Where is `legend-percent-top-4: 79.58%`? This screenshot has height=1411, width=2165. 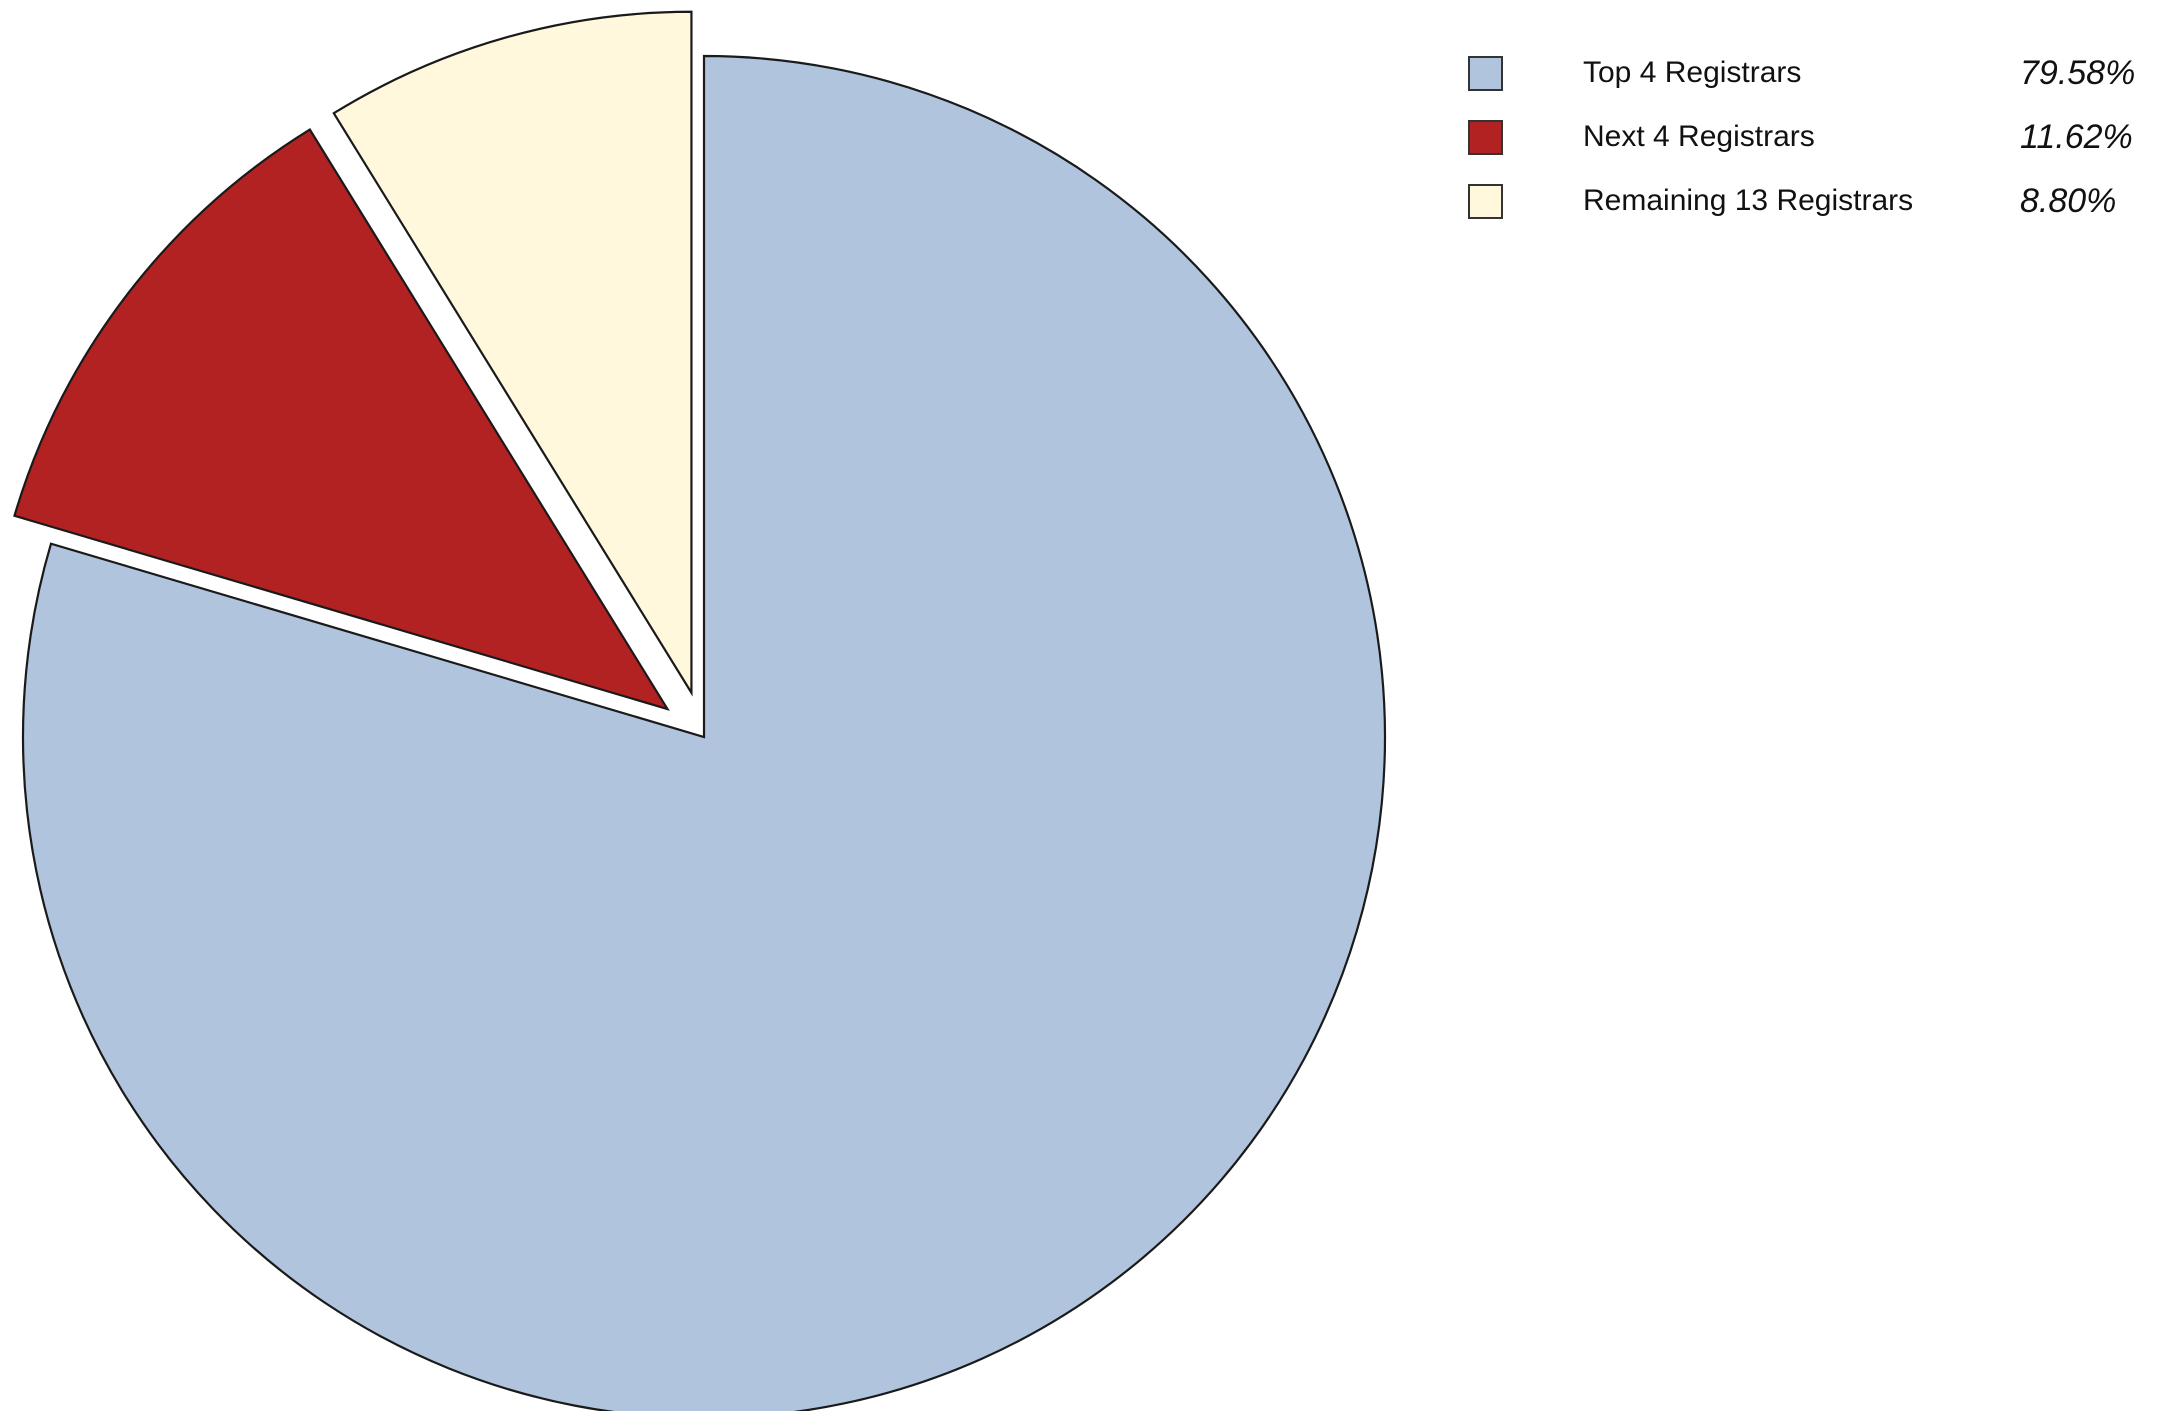 legend-percent-top-4: 79.58% is located at coordinates (2078, 73).